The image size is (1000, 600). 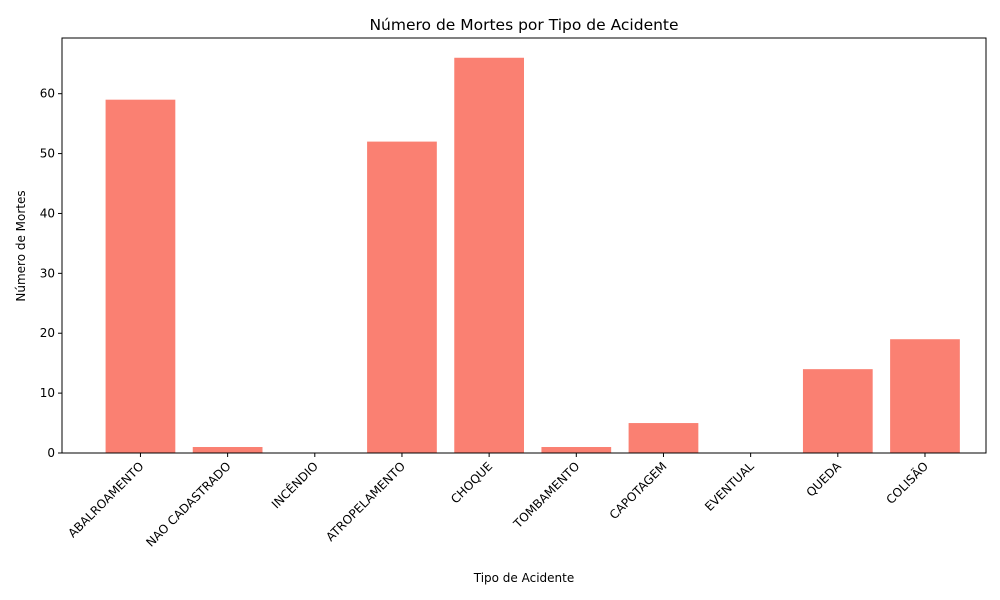 I want to click on x-tick-label: QUEDA, so click(x=824, y=479).